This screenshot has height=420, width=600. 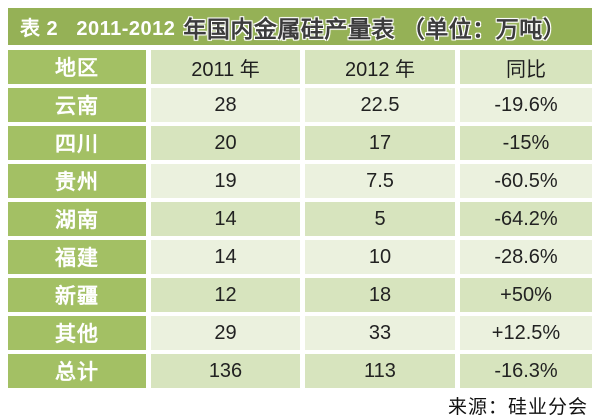 What do you see at coordinates (380, 143) in the screenshot?
I see `value-cell: 17` at bounding box center [380, 143].